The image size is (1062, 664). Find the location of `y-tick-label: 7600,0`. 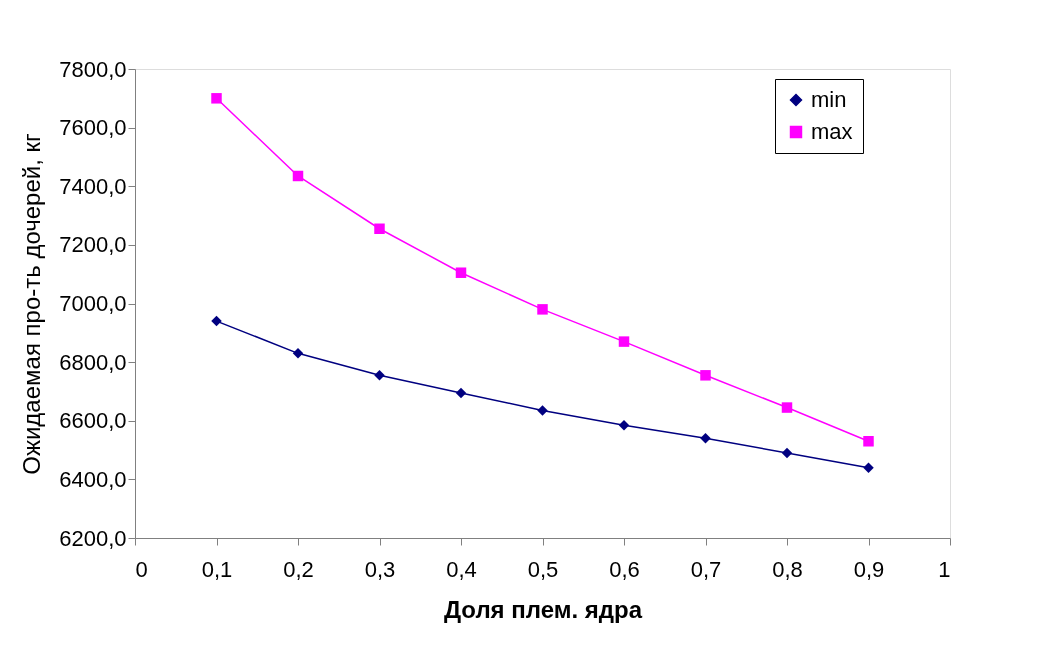

y-tick-label: 7600,0 is located at coordinates (93, 128).